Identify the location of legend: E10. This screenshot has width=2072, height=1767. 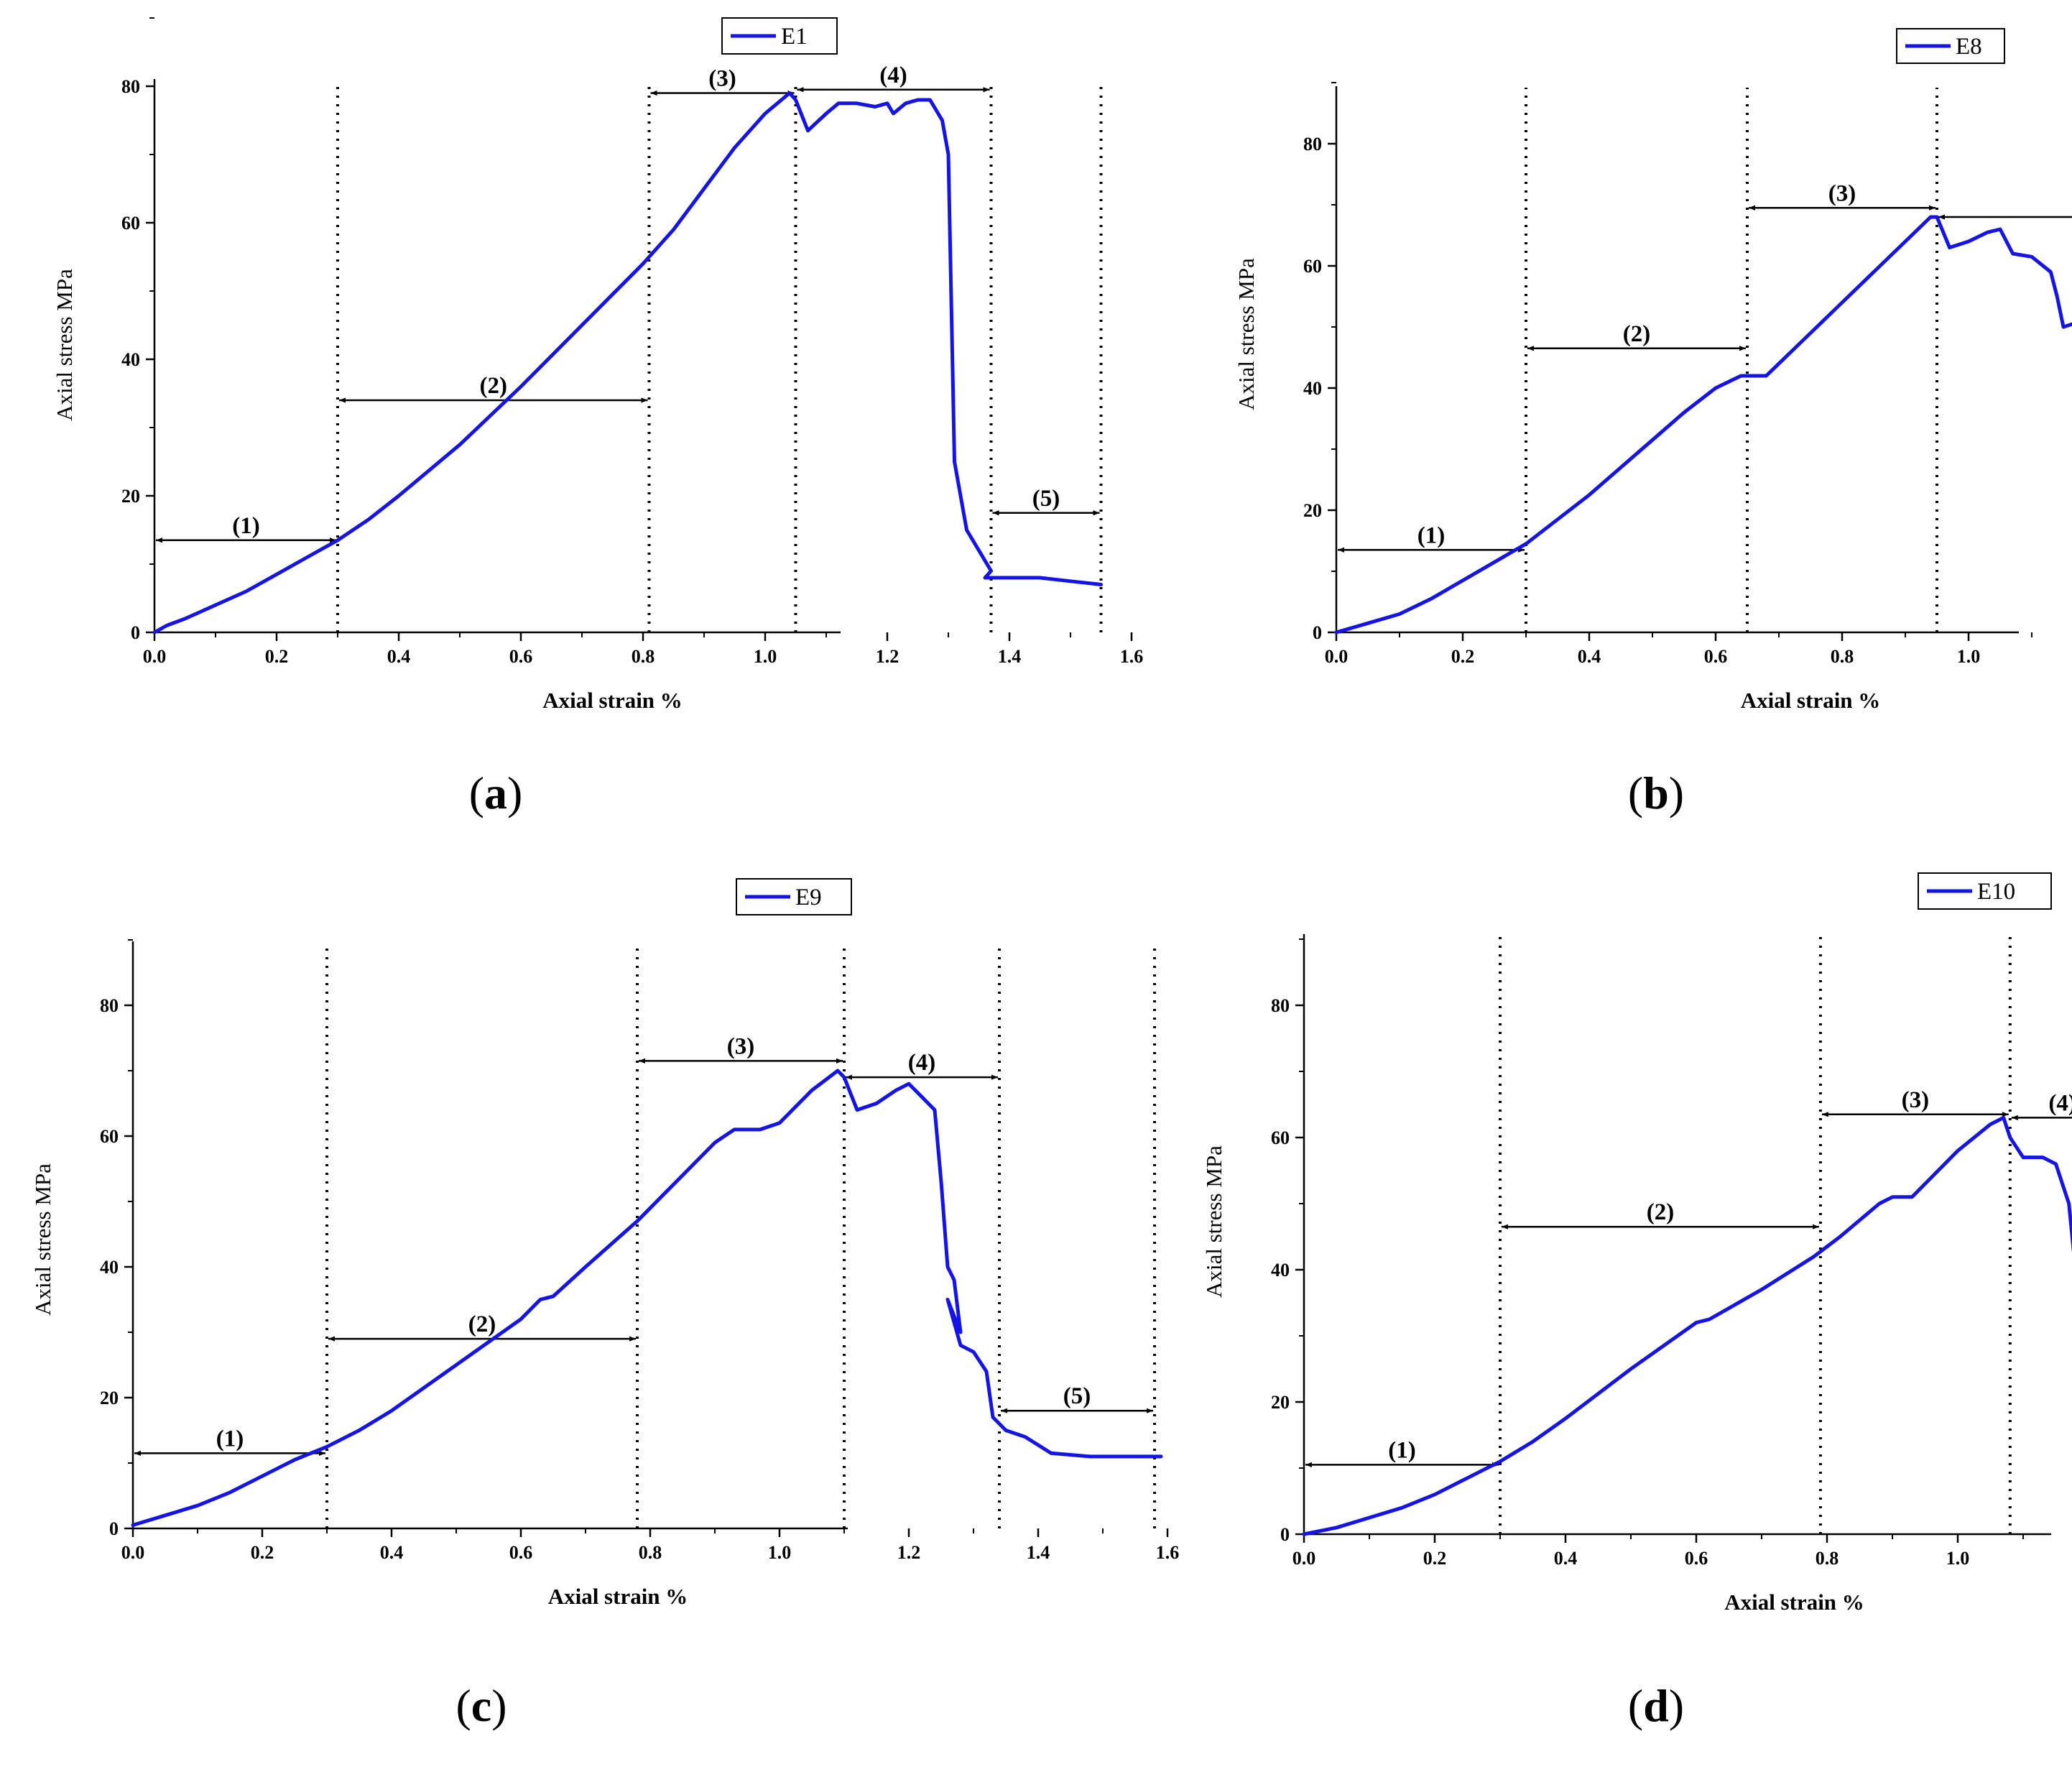
(1985, 891).